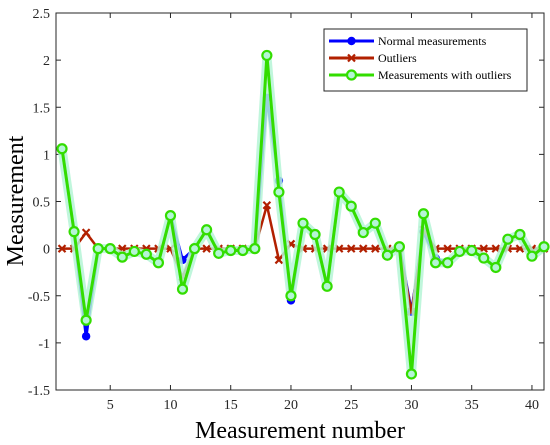 This screenshot has height=445, width=550. I want to click on x-tick-label: 40, so click(532, 405).